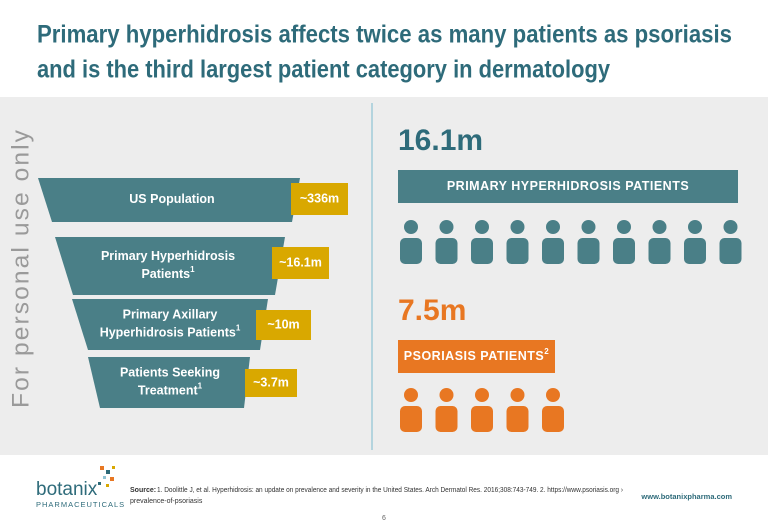 The image size is (768, 526). I want to click on value-label: ~16.1m, so click(300, 262).